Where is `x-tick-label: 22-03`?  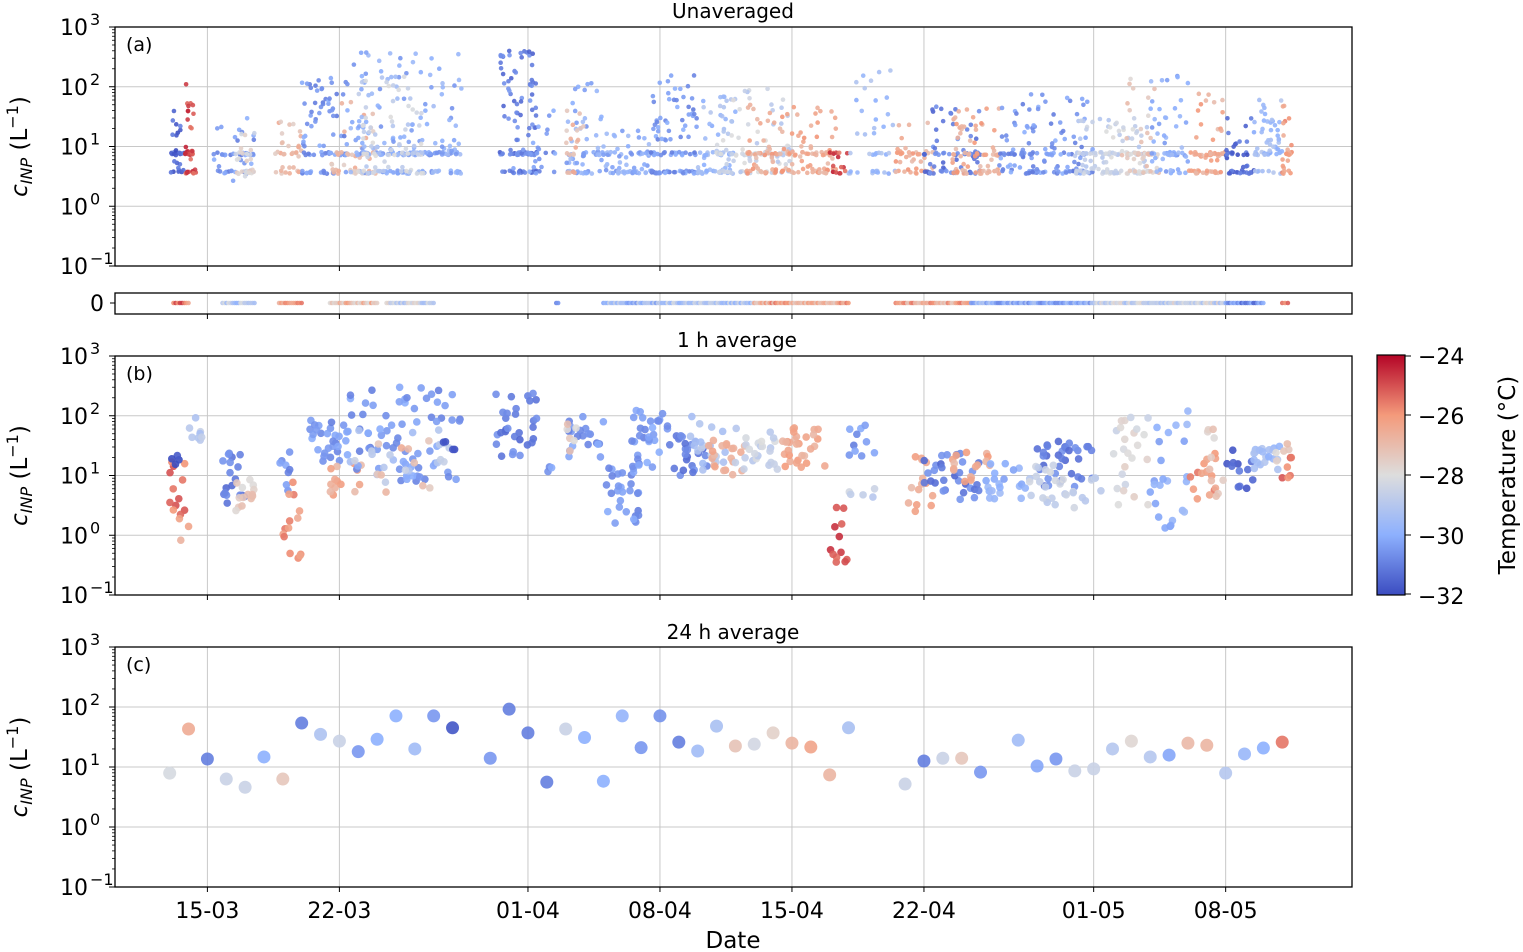 x-tick-label: 22-03 is located at coordinates (339, 911).